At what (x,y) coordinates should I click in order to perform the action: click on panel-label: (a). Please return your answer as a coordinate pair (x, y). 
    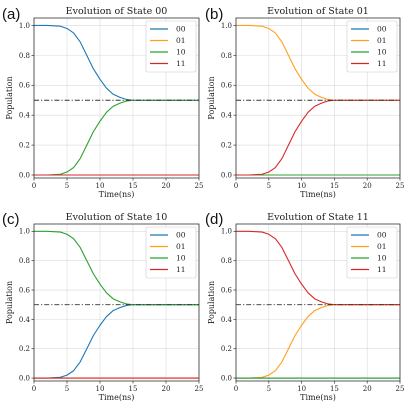
    Looking at the image, I should click on (11, 14).